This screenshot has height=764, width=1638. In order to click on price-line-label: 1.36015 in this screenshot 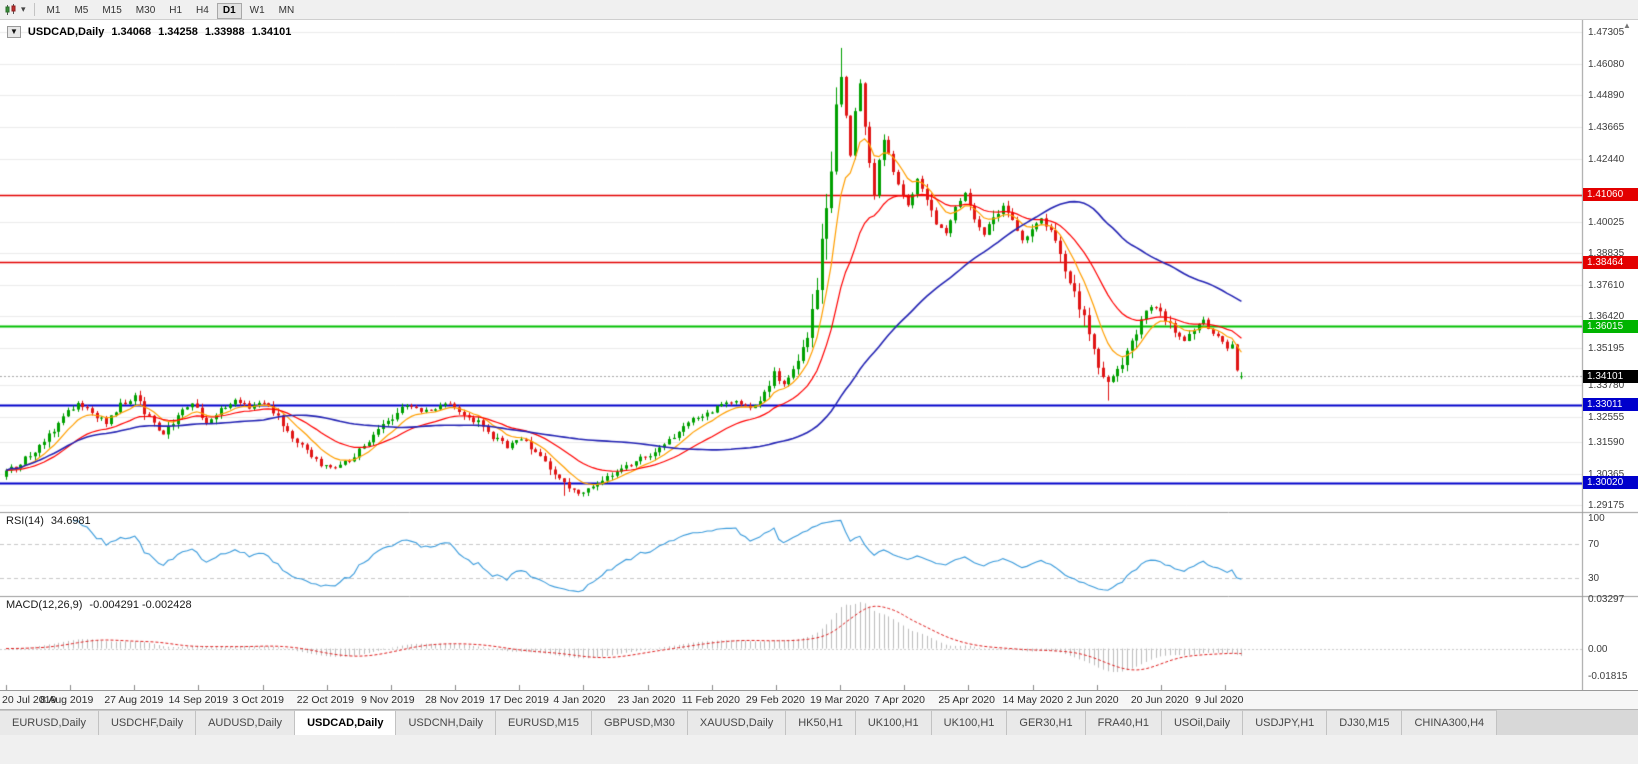, I will do `click(1610, 326)`.